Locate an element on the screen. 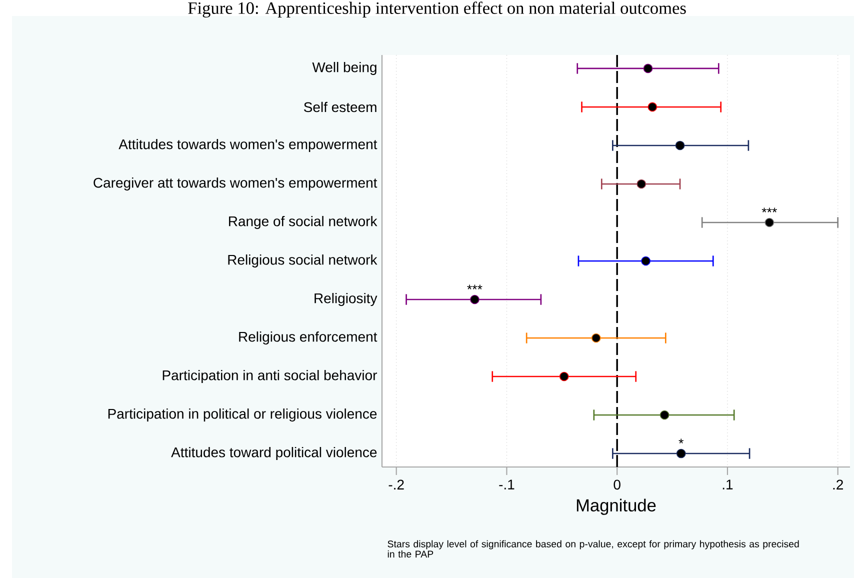 The height and width of the screenshot is (578, 858). y-tick-label: Religious social network is located at coordinates (303, 261).